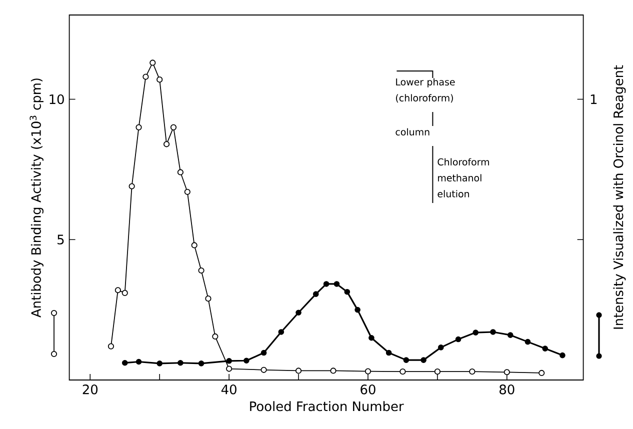  I want to click on x-tick-label: 20, so click(90, 389).